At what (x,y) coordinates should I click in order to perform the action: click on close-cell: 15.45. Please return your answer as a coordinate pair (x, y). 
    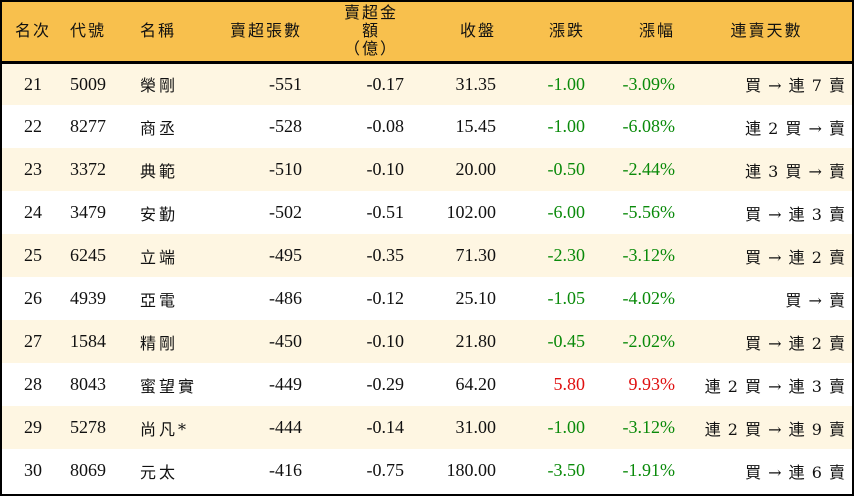
    Looking at the image, I should click on (476, 126).